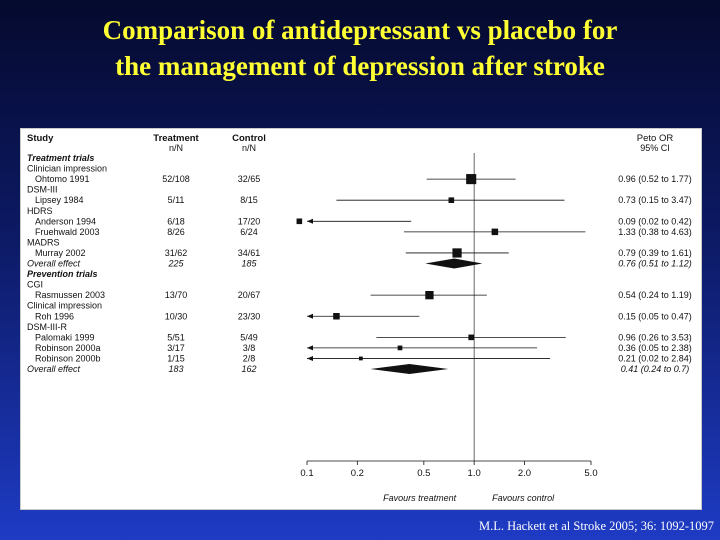 Image resolution: width=720 pixels, height=540 pixels. I want to click on odds-ratio-ci: 0.73 (0.15 to 3.47), so click(655, 200).